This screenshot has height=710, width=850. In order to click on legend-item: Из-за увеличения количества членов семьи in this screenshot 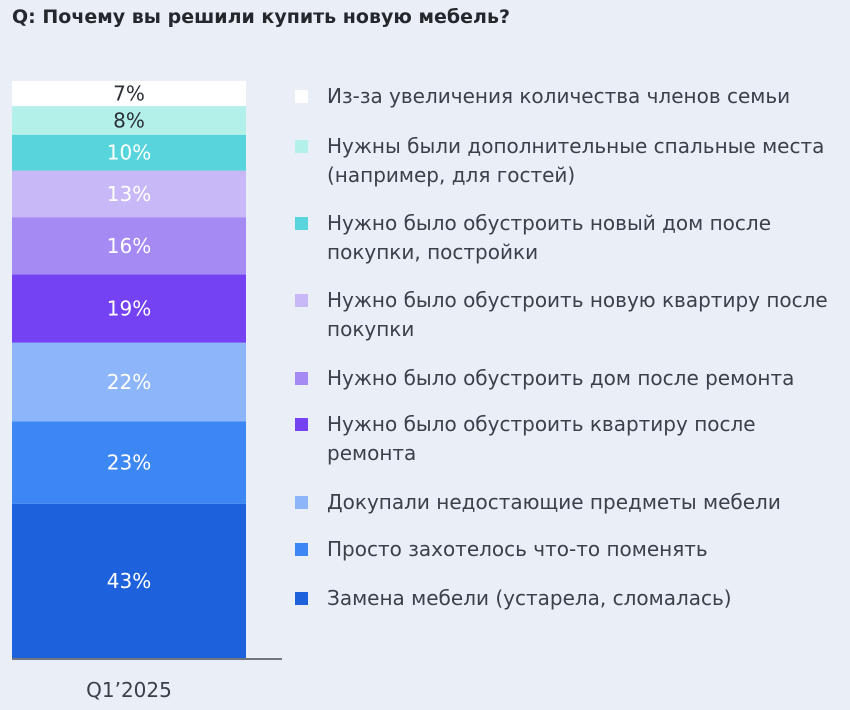, I will do `click(570, 96)`.